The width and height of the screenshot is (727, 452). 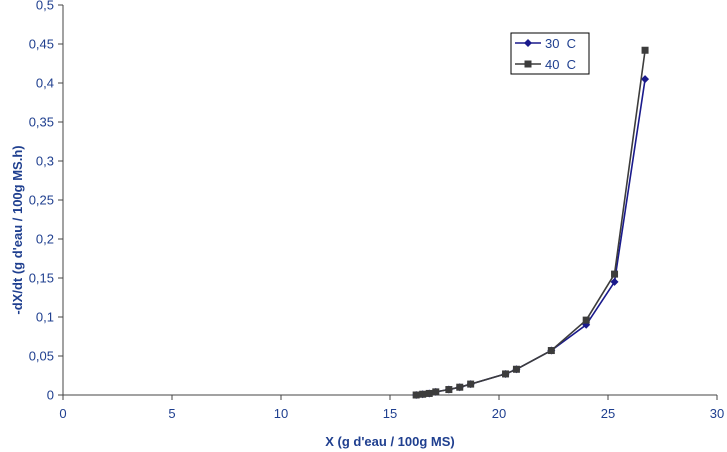 What do you see at coordinates (41, 278) in the screenshot?
I see `y-tick-label: 0,15` at bounding box center [41, 278].